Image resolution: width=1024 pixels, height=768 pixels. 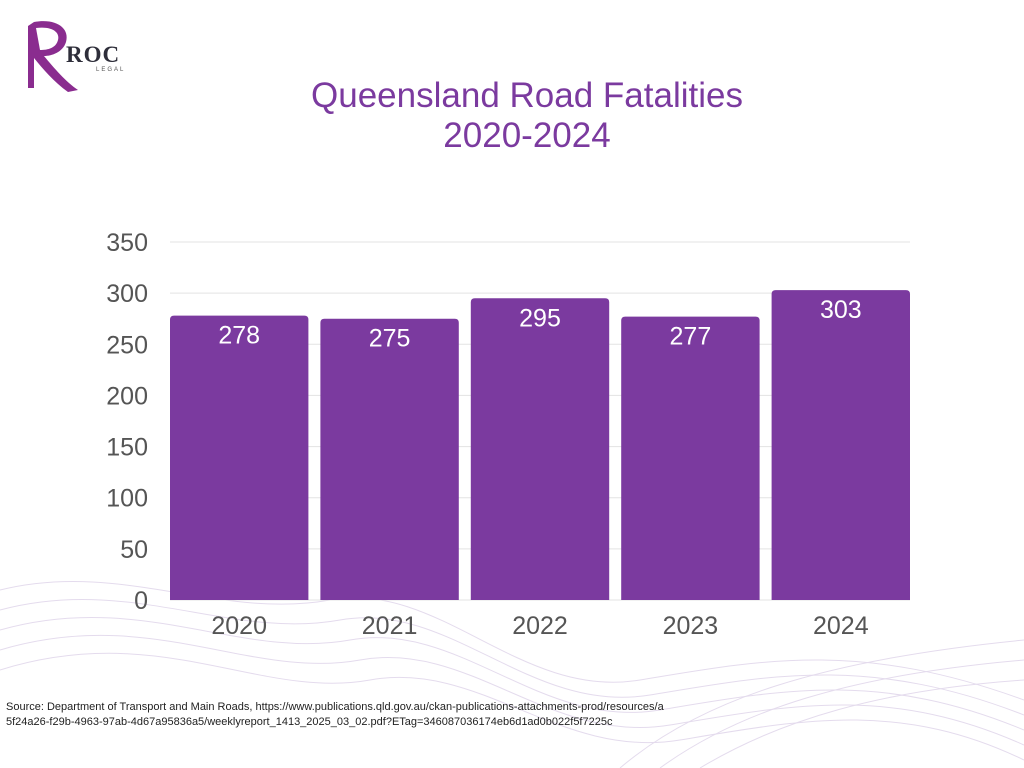 What do you see at coordinates (239, 336) in the screenshot?
I see `data-label: 278` at bounding box center [239, 336].